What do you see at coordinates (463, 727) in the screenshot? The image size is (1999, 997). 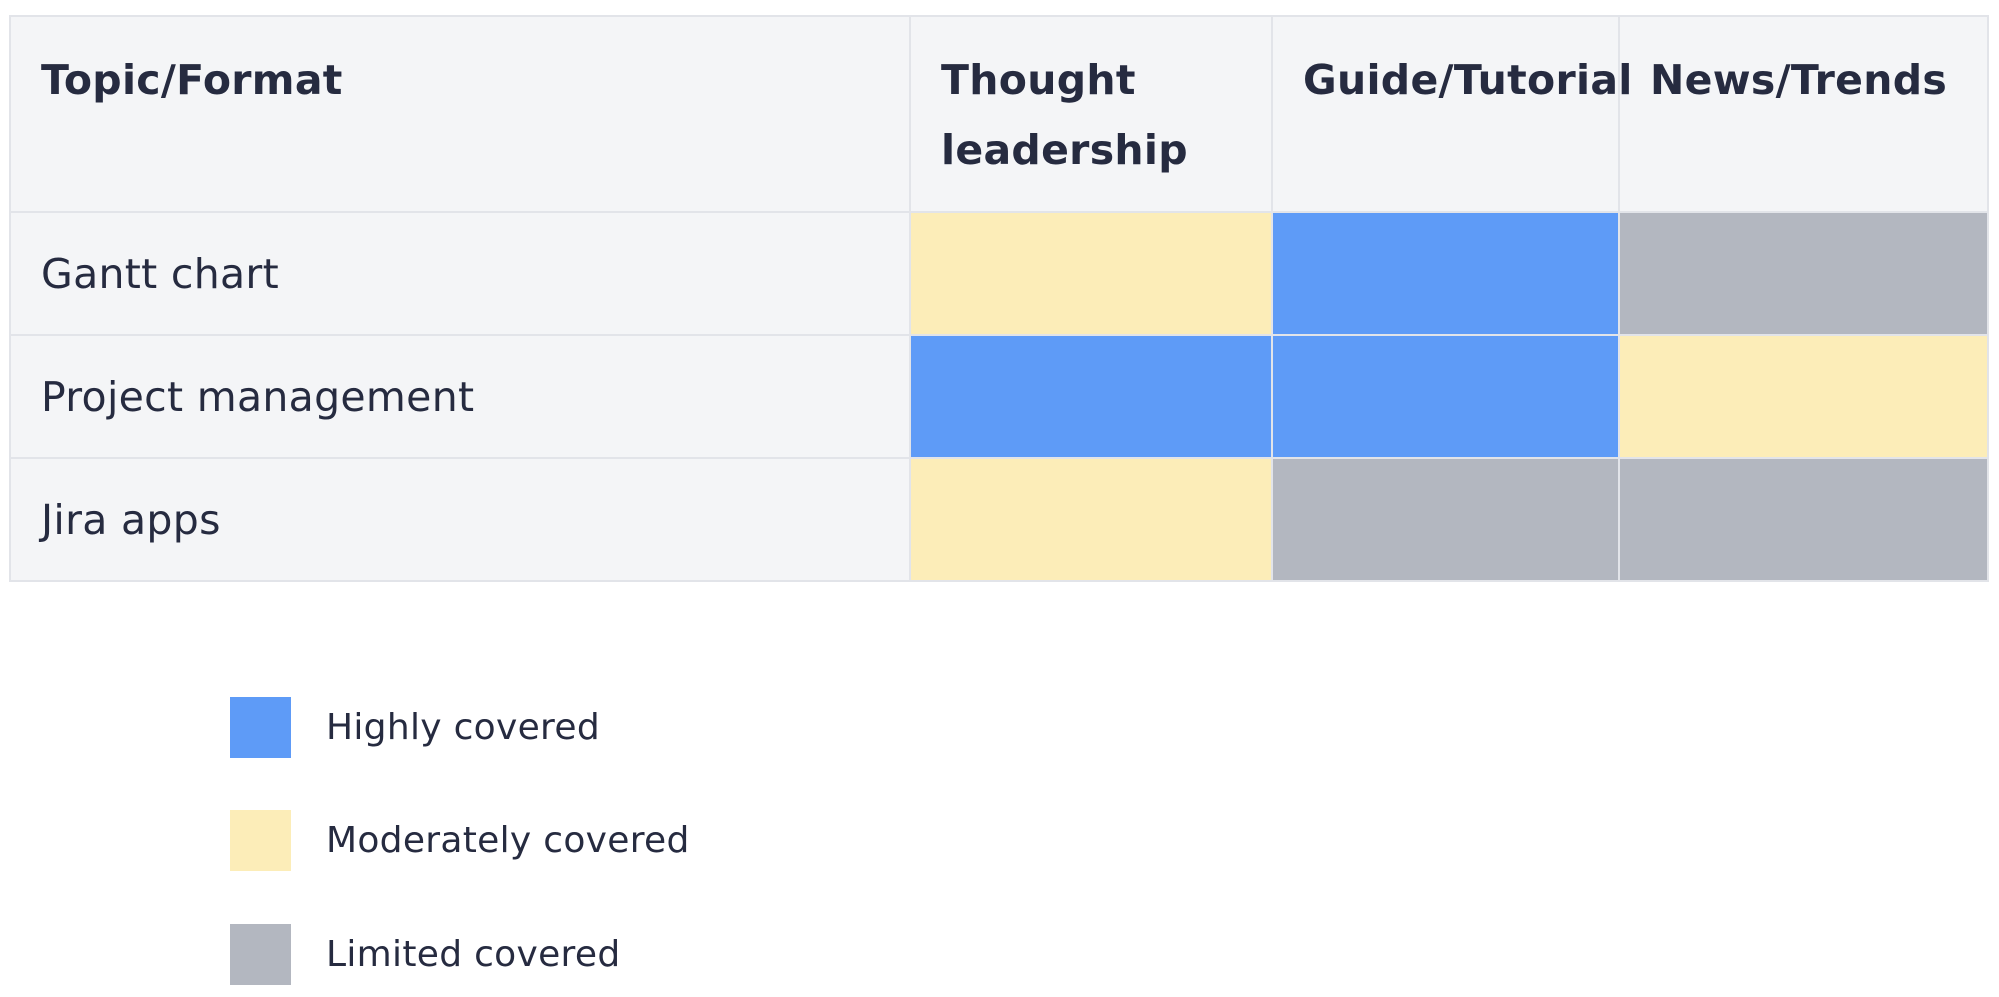 I see `legend-label: Highly covered` at bounding box center [463, 727].